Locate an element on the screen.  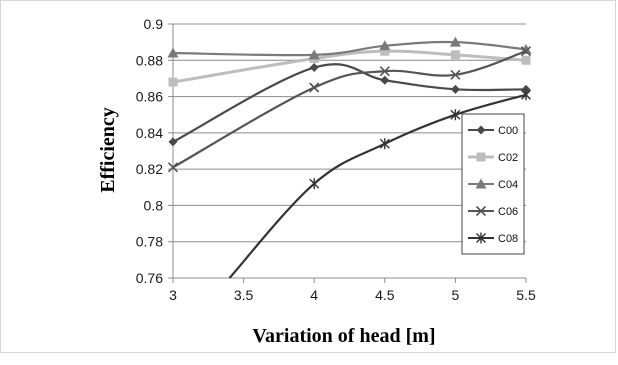
legend-label: C08 is located at coordinates (508, 239).